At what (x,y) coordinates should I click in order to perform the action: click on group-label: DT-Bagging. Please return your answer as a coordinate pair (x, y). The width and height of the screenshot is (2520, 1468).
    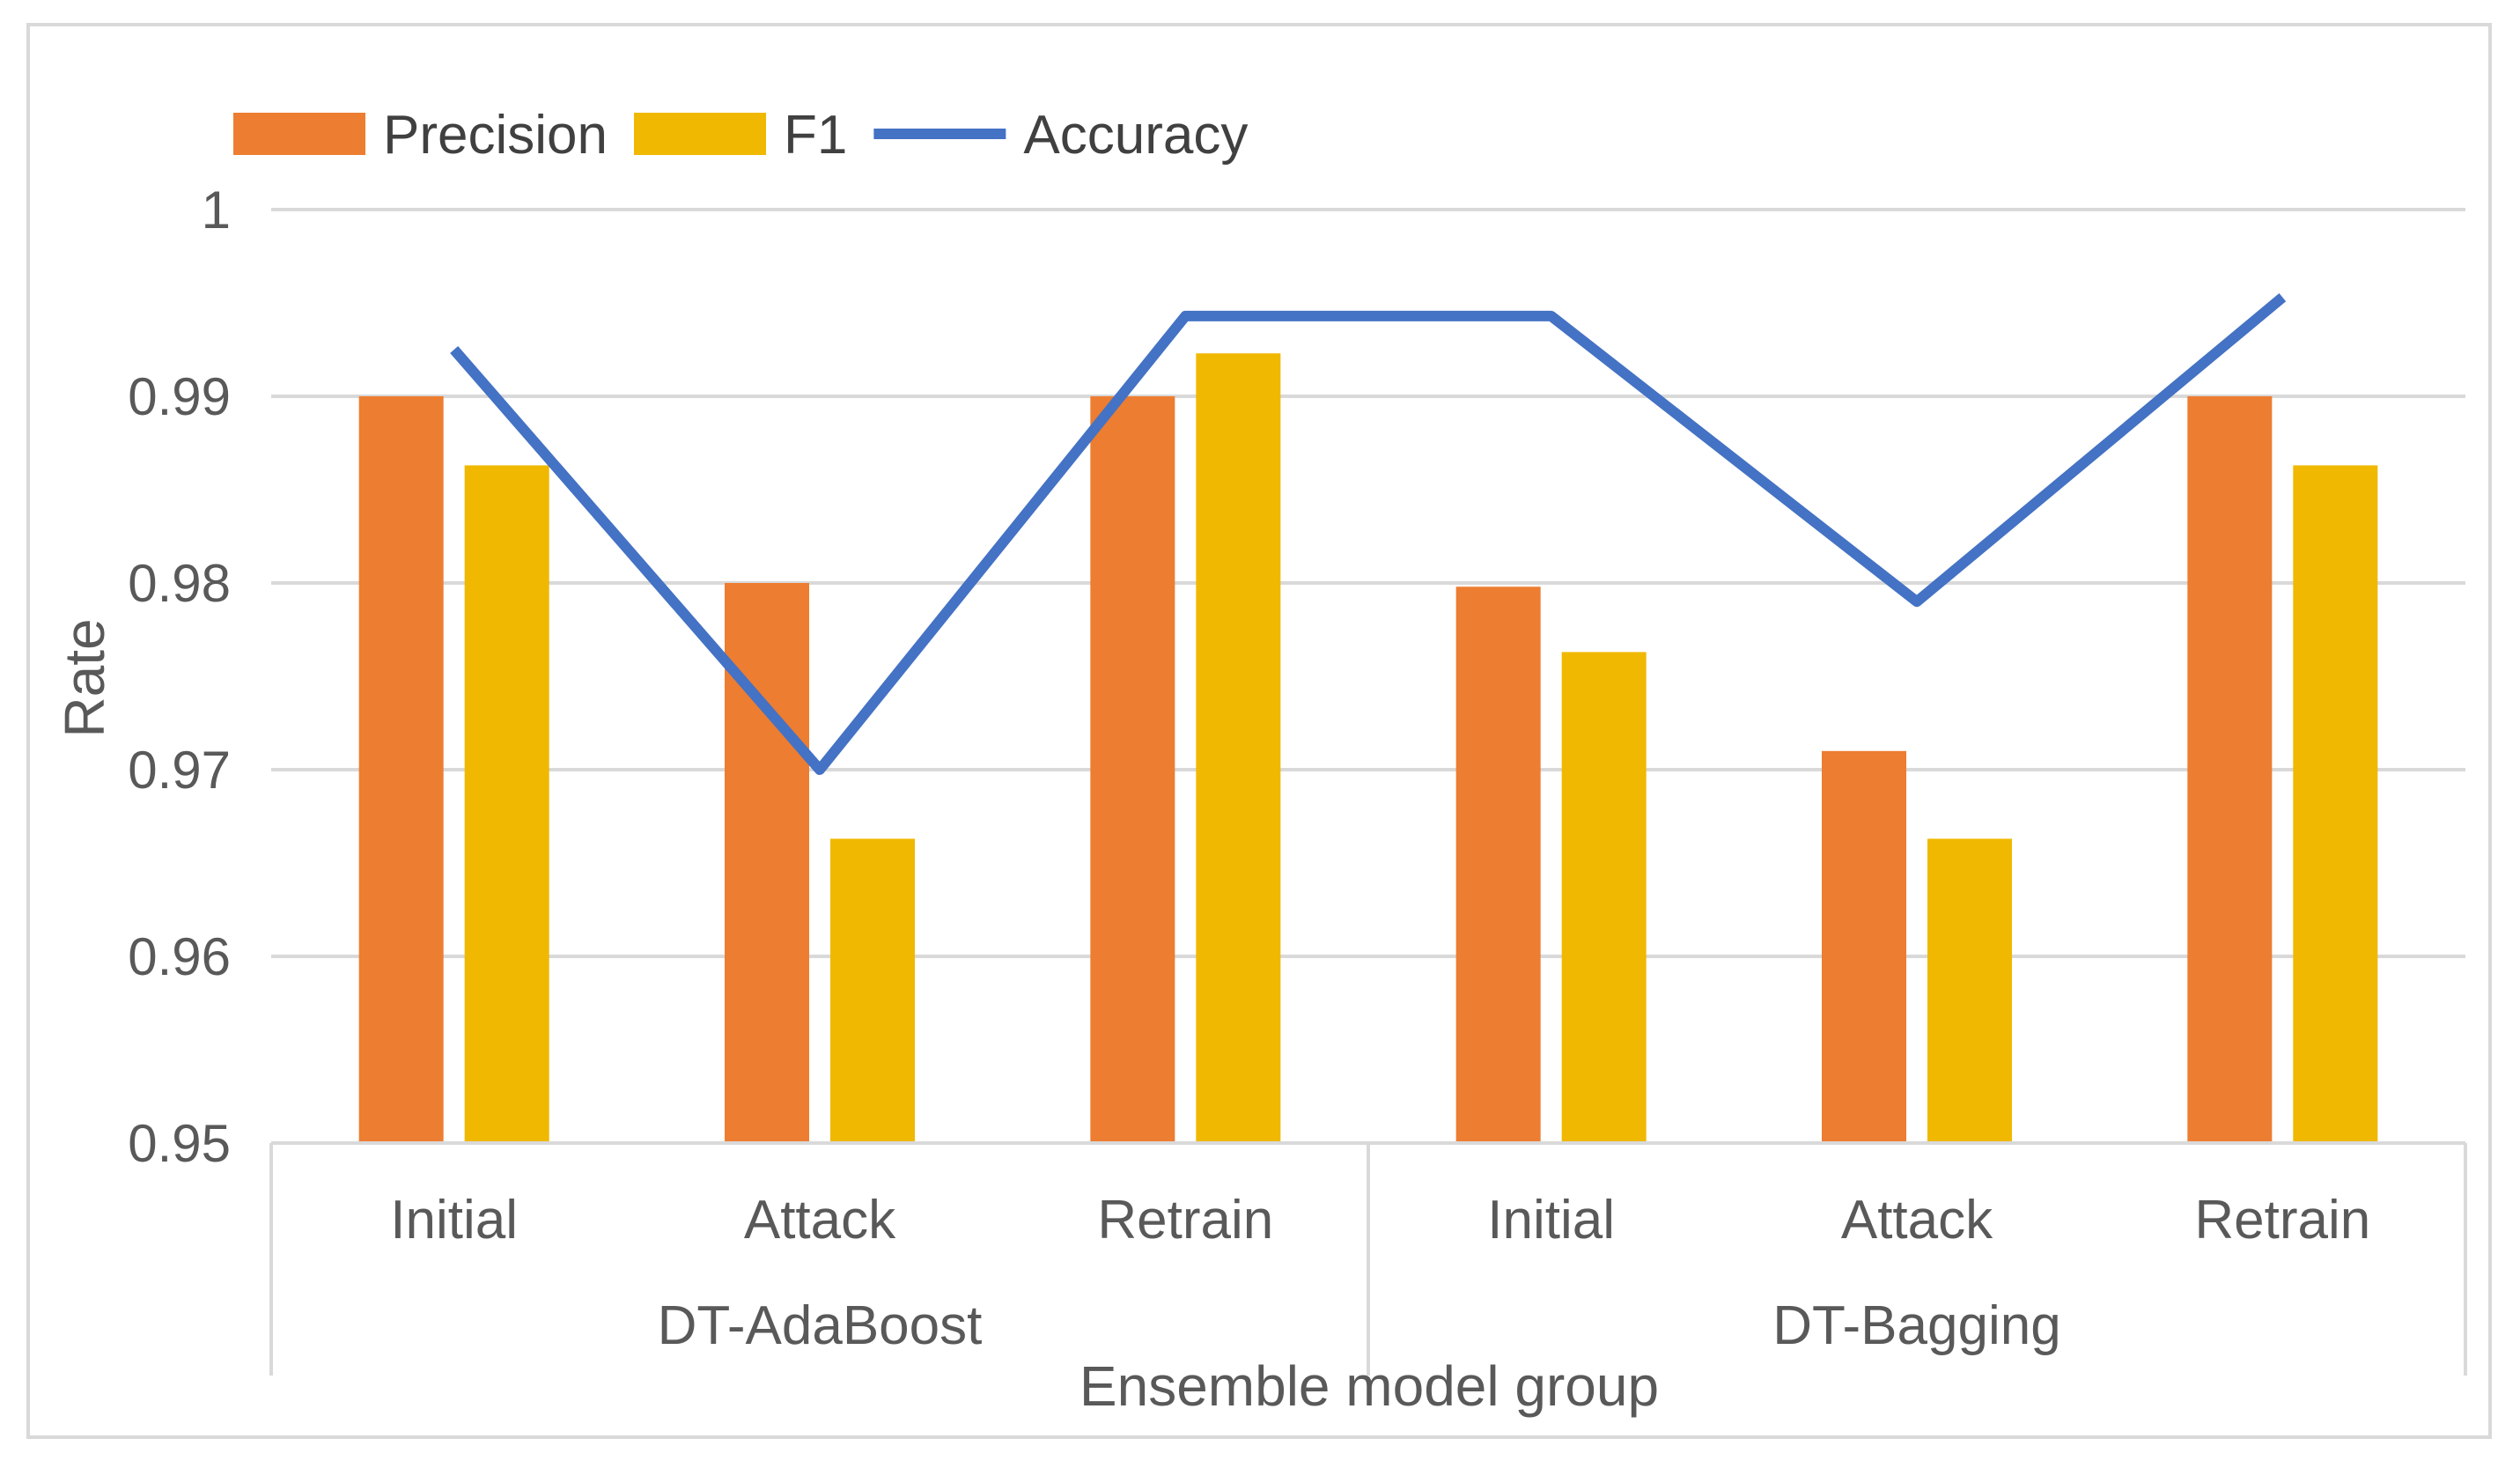
    Looking at the image, I should click on (1916, 1325).